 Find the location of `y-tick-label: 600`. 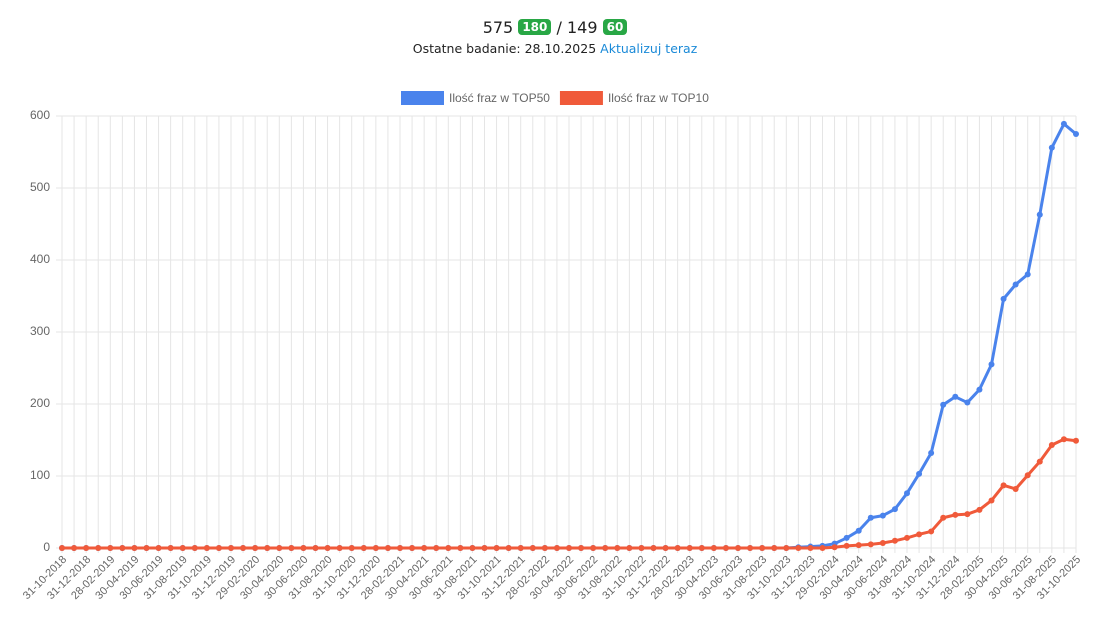

y-tick-label: 600 is located at coordinates (40, 115).